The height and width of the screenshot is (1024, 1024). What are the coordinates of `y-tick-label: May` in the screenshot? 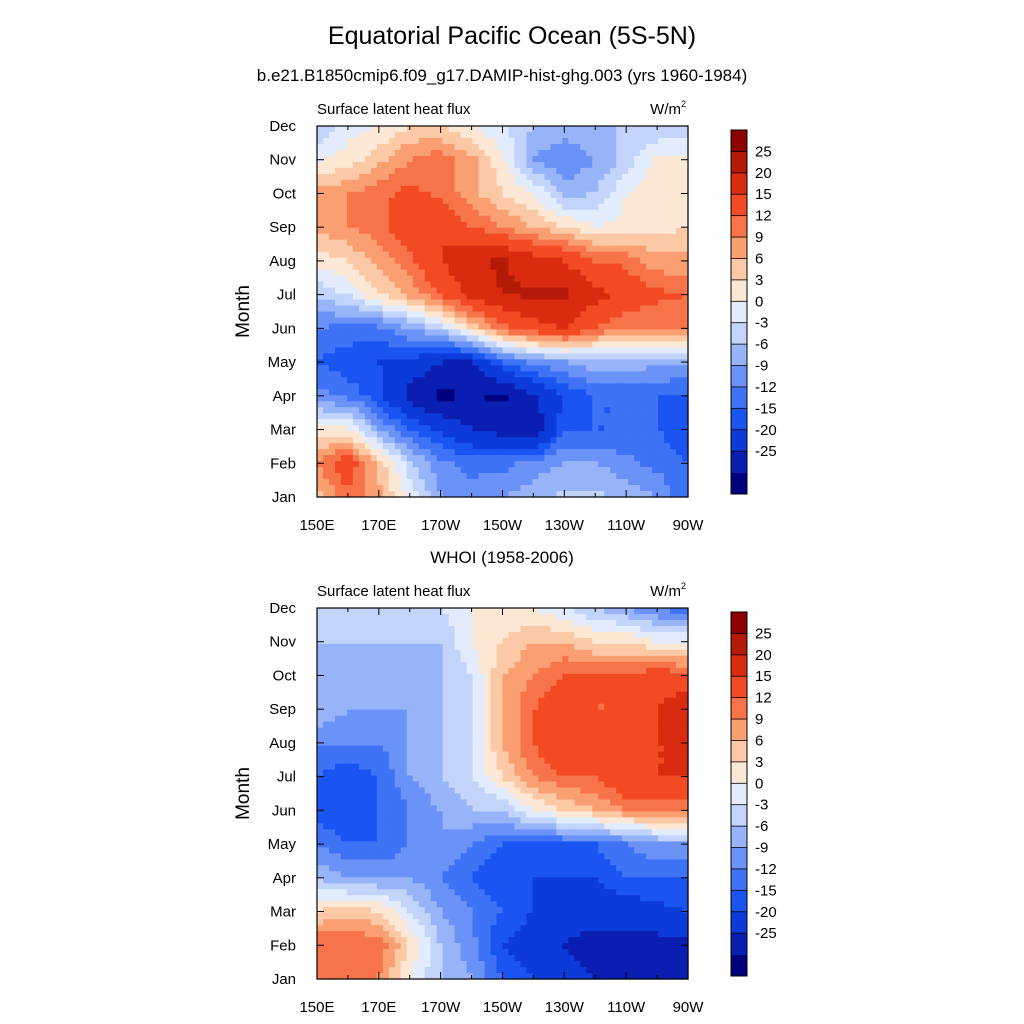 It's located at (282, 362).